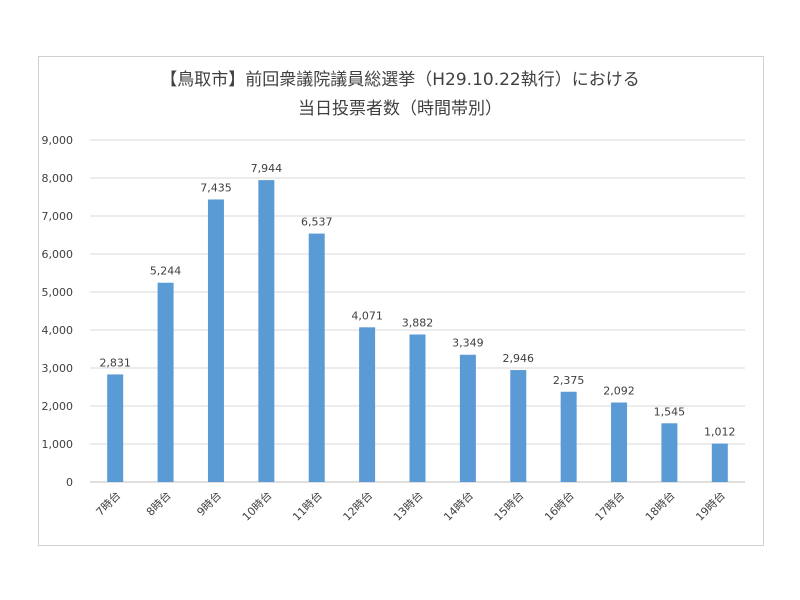 This screenshot has height=600, width=800. What do you see at coordinates (58, 140) in the screenshot?
I see `y-tick-label: 9,000` at bounding box center [58, 140].